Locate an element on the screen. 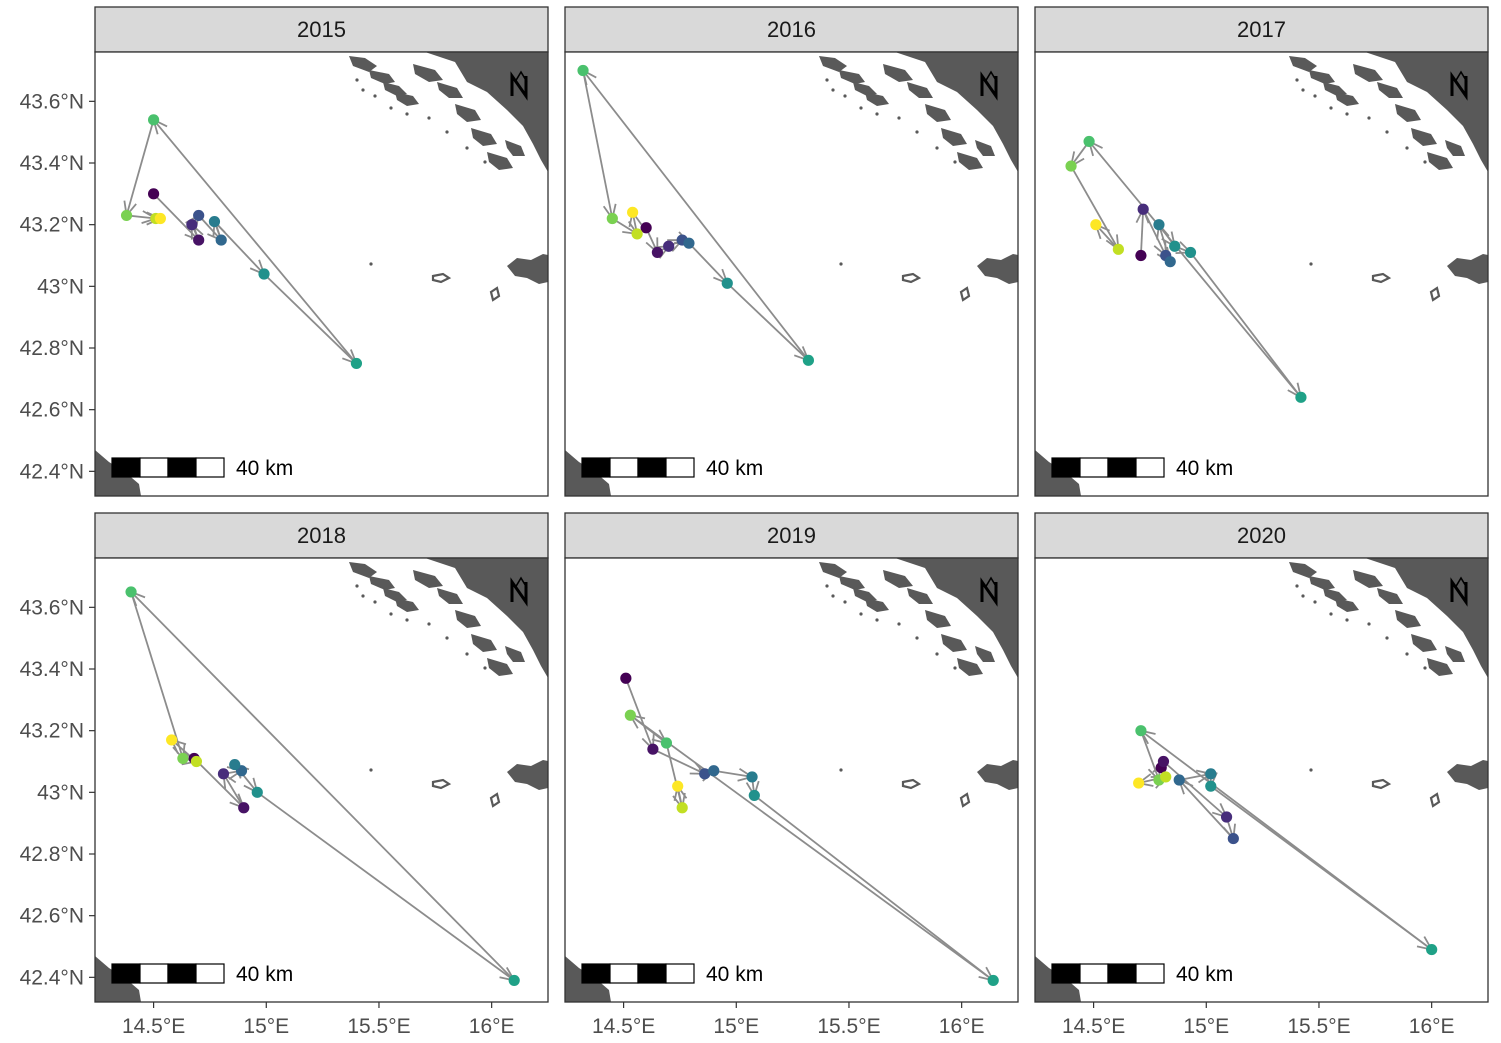 This screenshot has width=1501, height=1043. x-tick-label: 15.5°E is located at coordinates (378, 1026).